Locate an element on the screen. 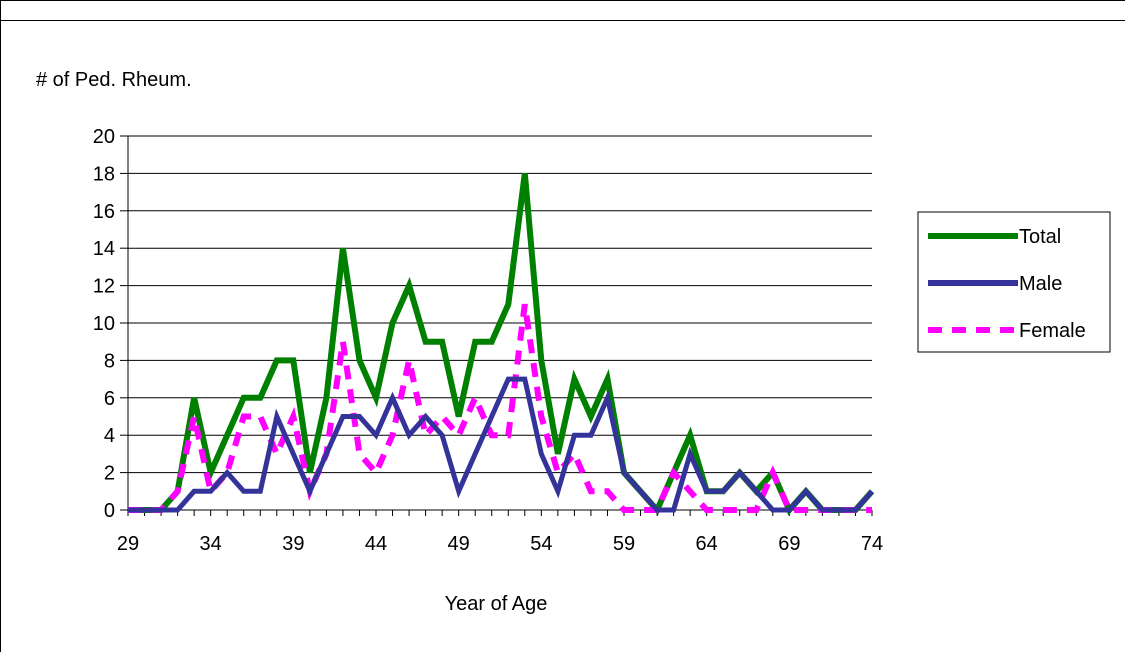 Image resolution: width=1125 pixels, height=652 pixels. y-tick-label: 10 is located at coordinates (104, 324).